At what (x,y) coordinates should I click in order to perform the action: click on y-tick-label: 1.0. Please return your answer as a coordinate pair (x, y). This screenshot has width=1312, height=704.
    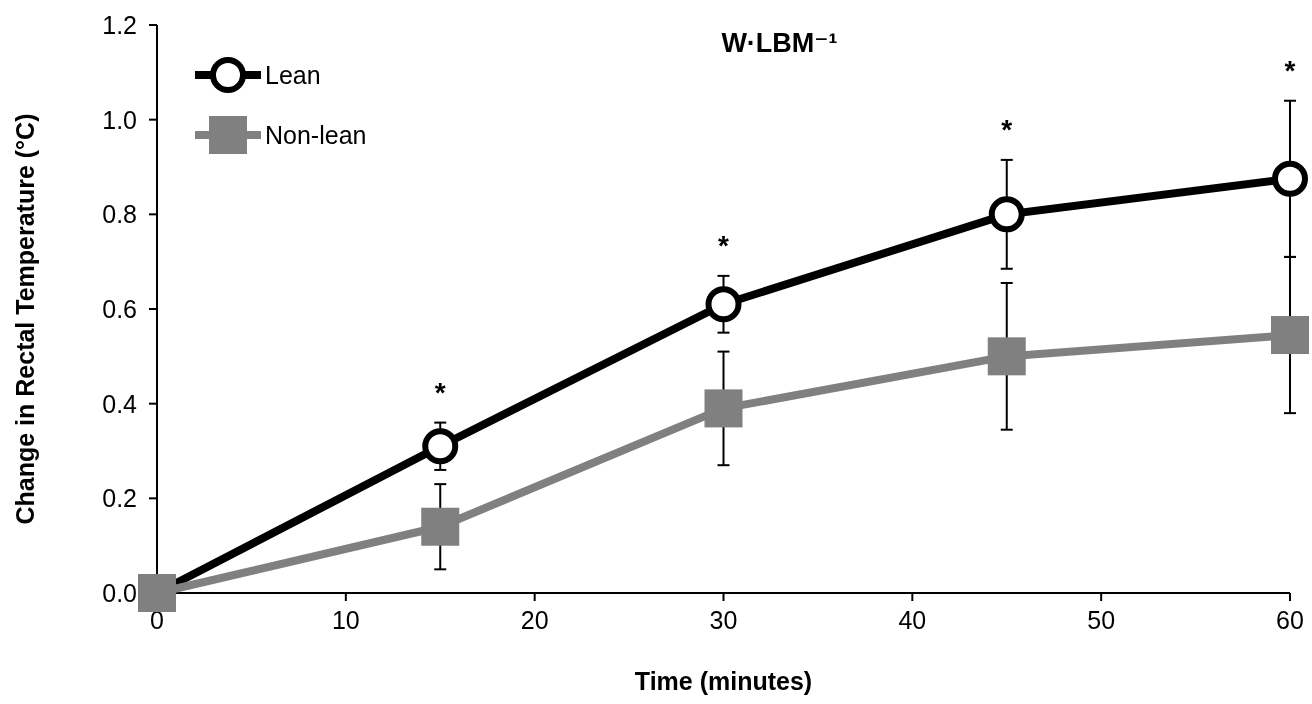
    Looking at the image, I should click on (119, 119).